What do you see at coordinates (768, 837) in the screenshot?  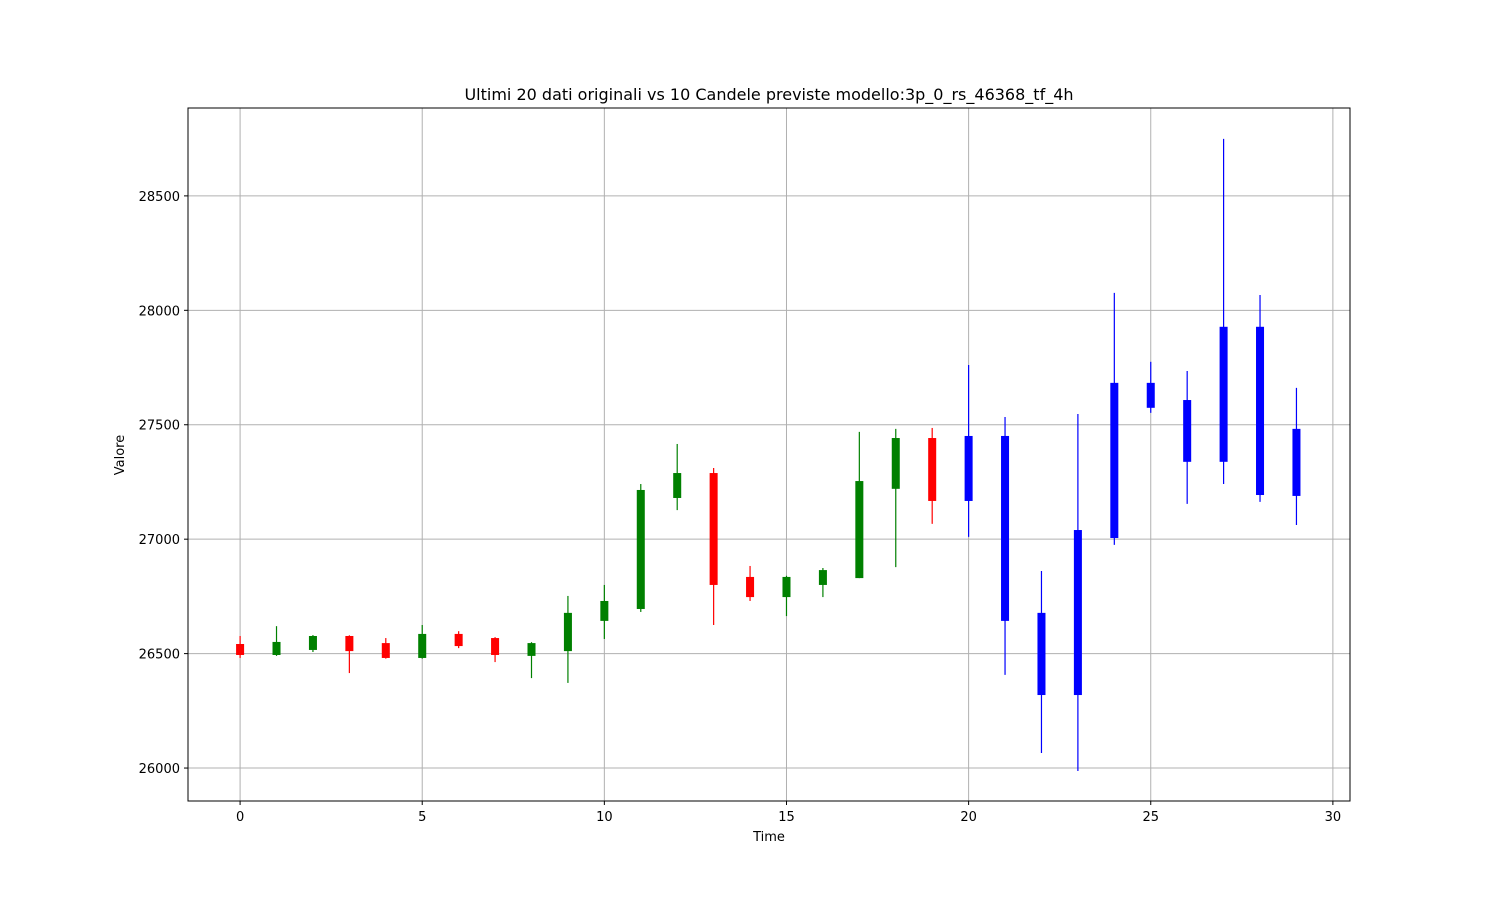 I see `x-axis-label: Time` at bounding box center [768, 837].